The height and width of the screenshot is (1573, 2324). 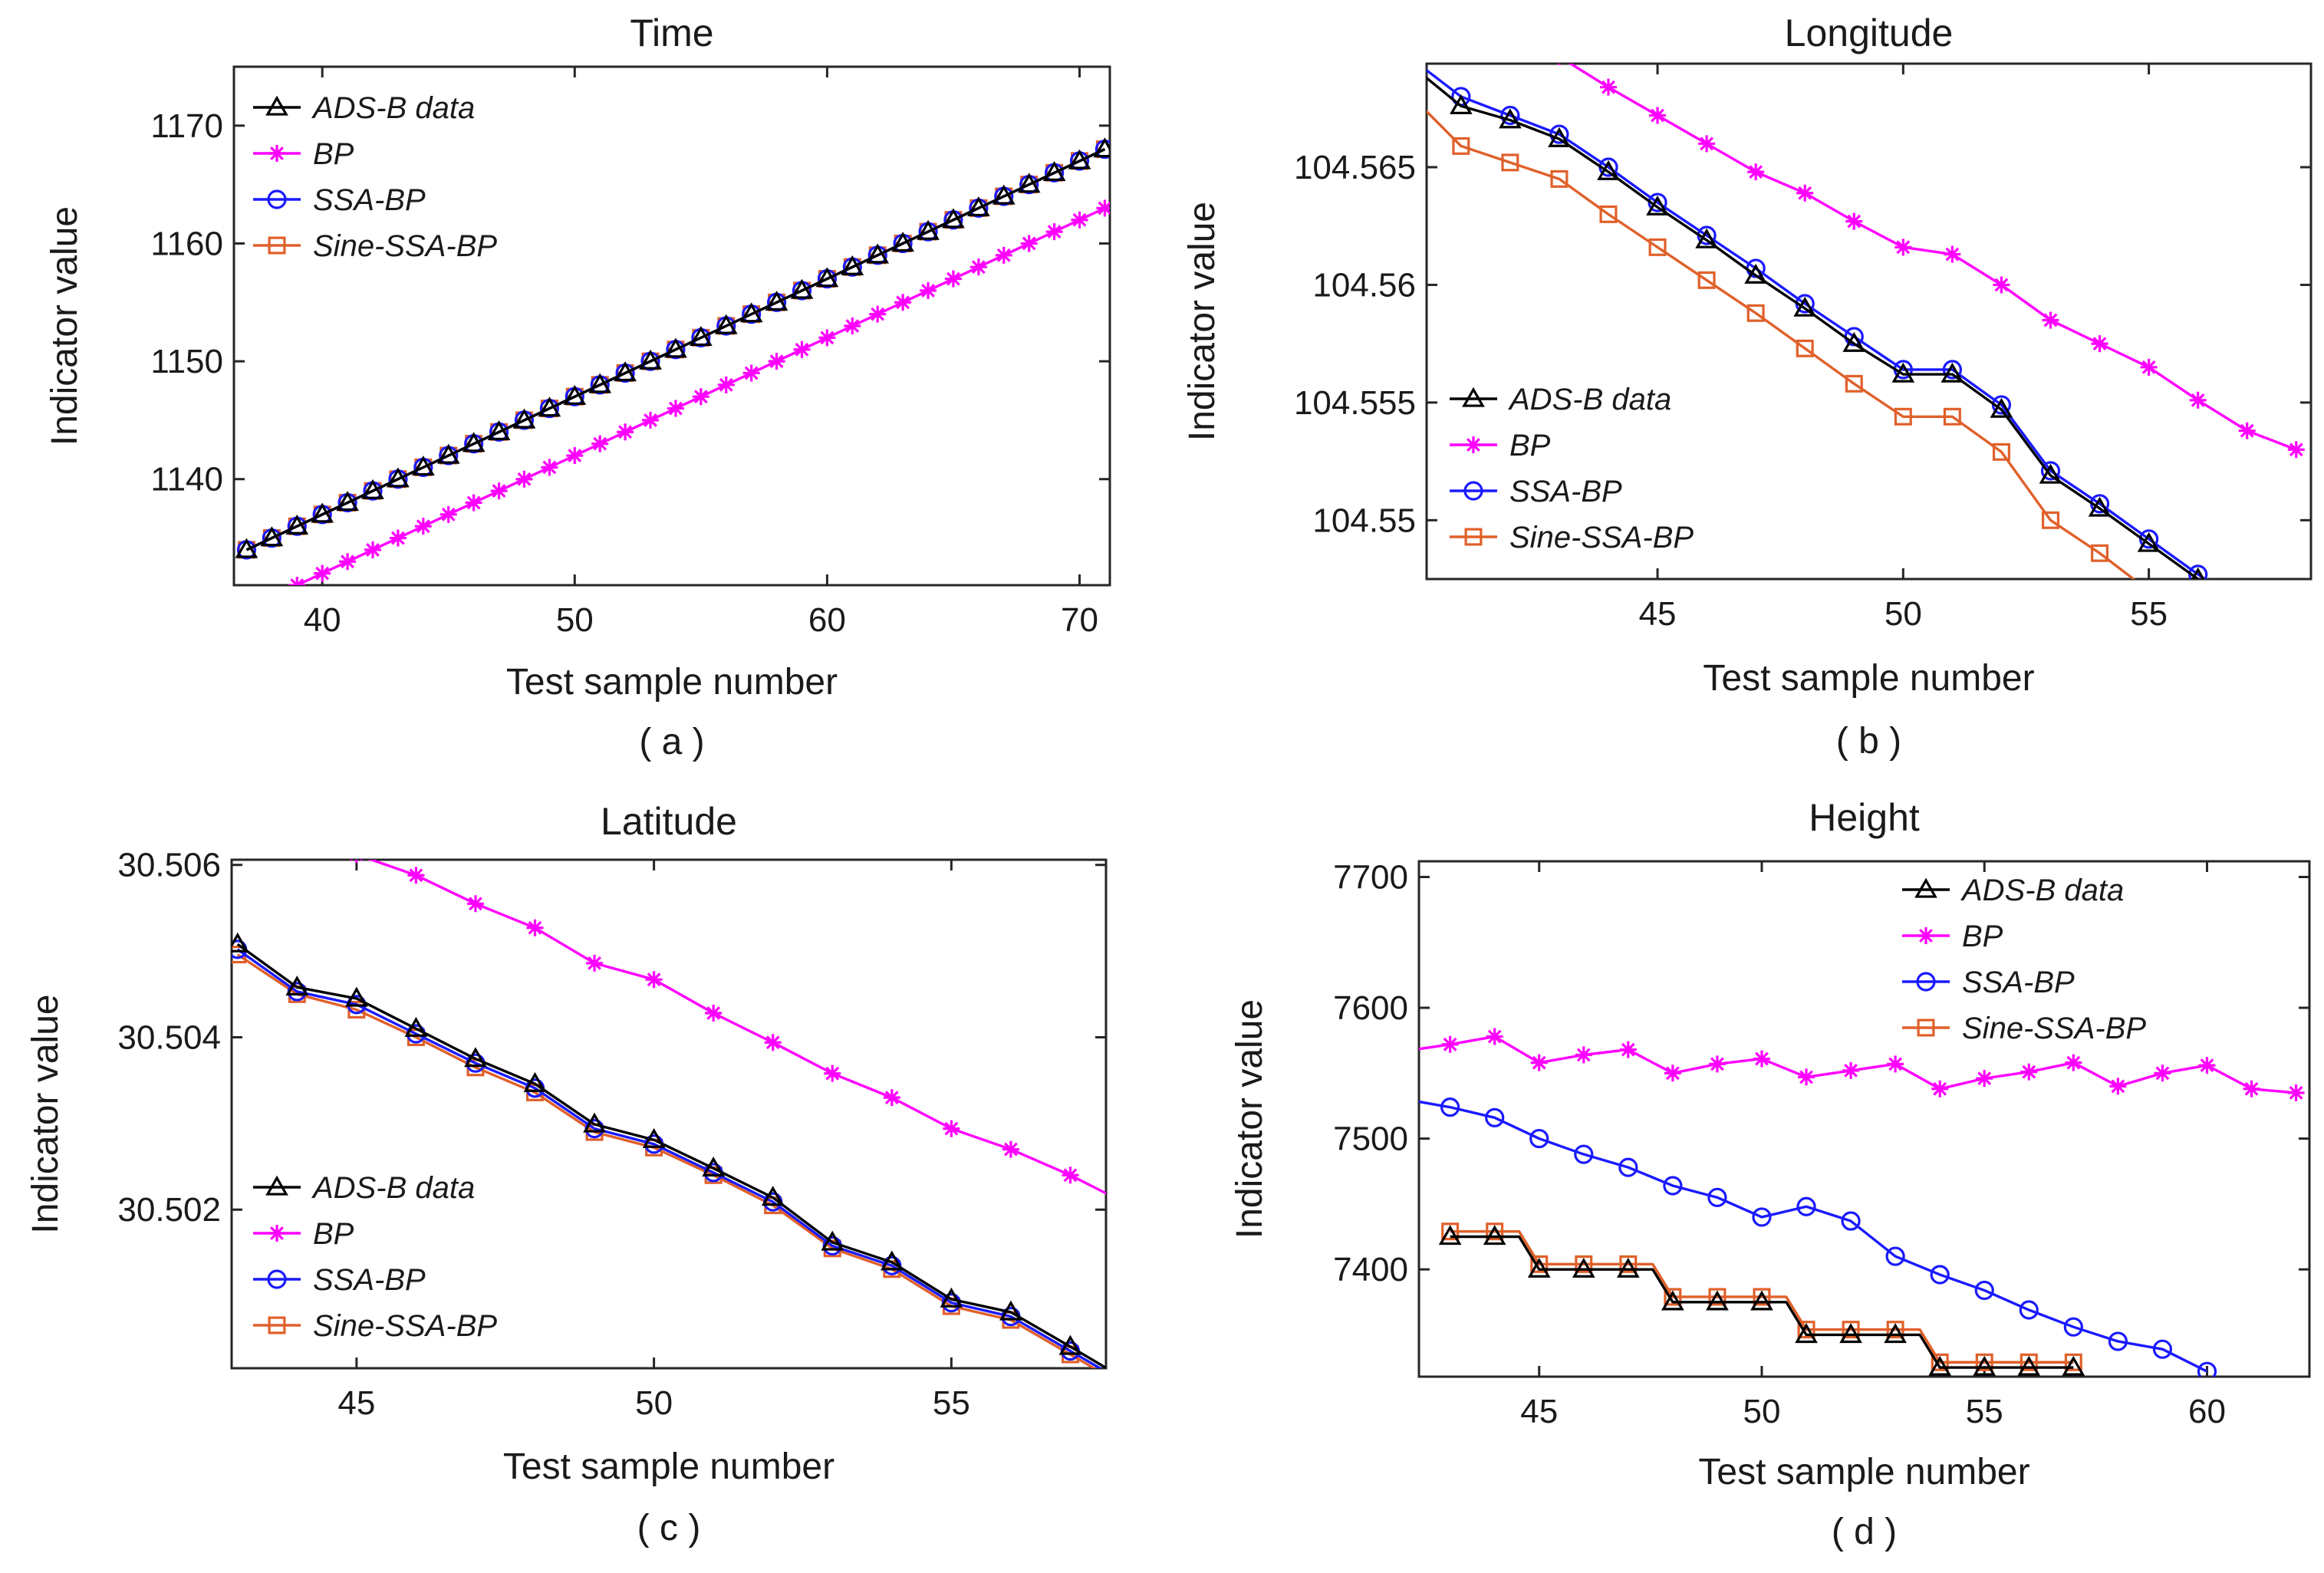 What do you see at coordinates (186, 361) in the screenshot?
I see `y-tick-label: 1150` at bounding box center [186, 361].